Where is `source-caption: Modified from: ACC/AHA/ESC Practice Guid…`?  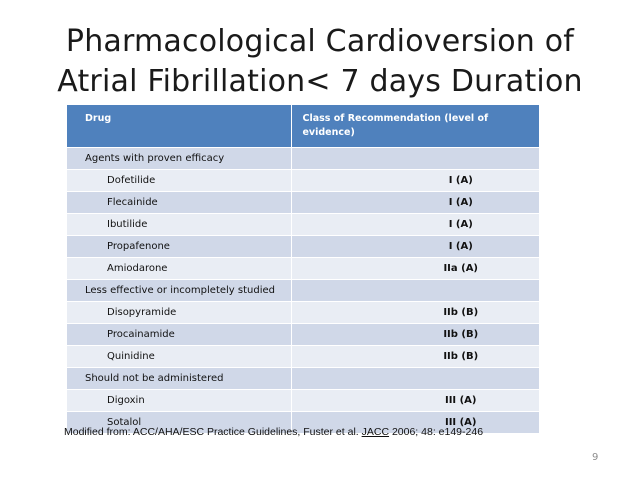
source-caption: Modified from: ACC/AHA/ESC Practice Guid… is located at coordinates (273, 432).